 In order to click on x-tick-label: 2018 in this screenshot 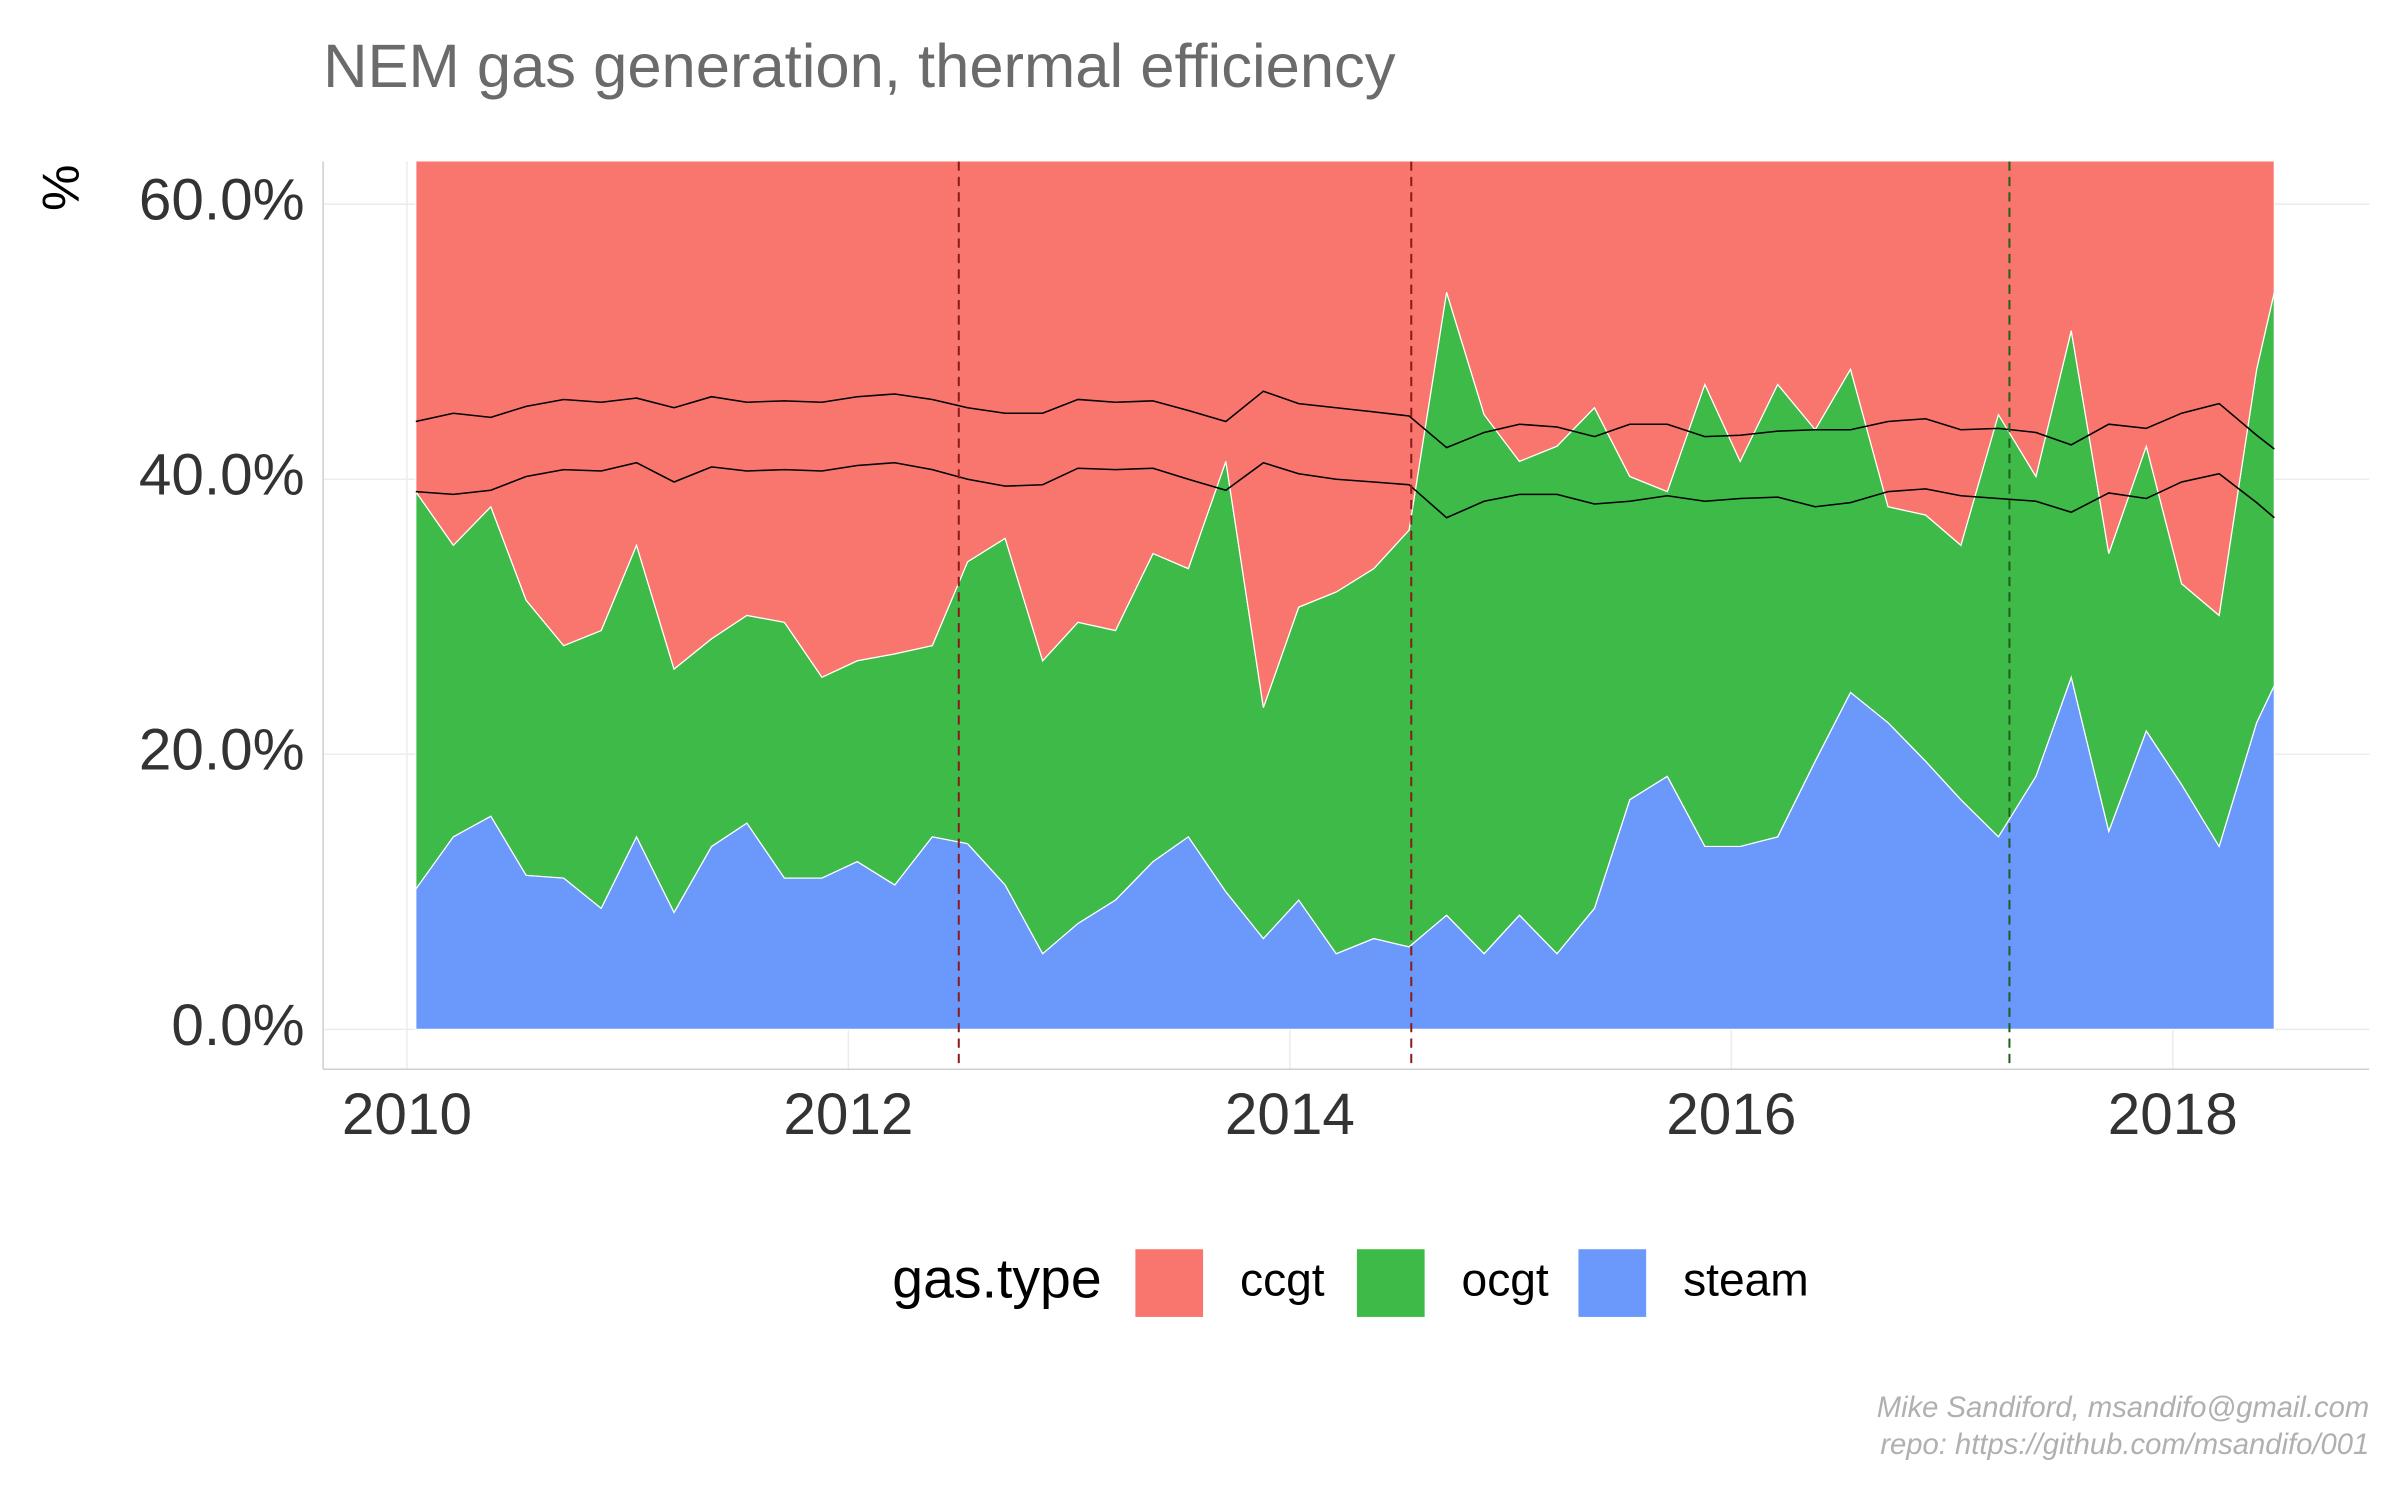, I will do `click(2173, 1114)`.